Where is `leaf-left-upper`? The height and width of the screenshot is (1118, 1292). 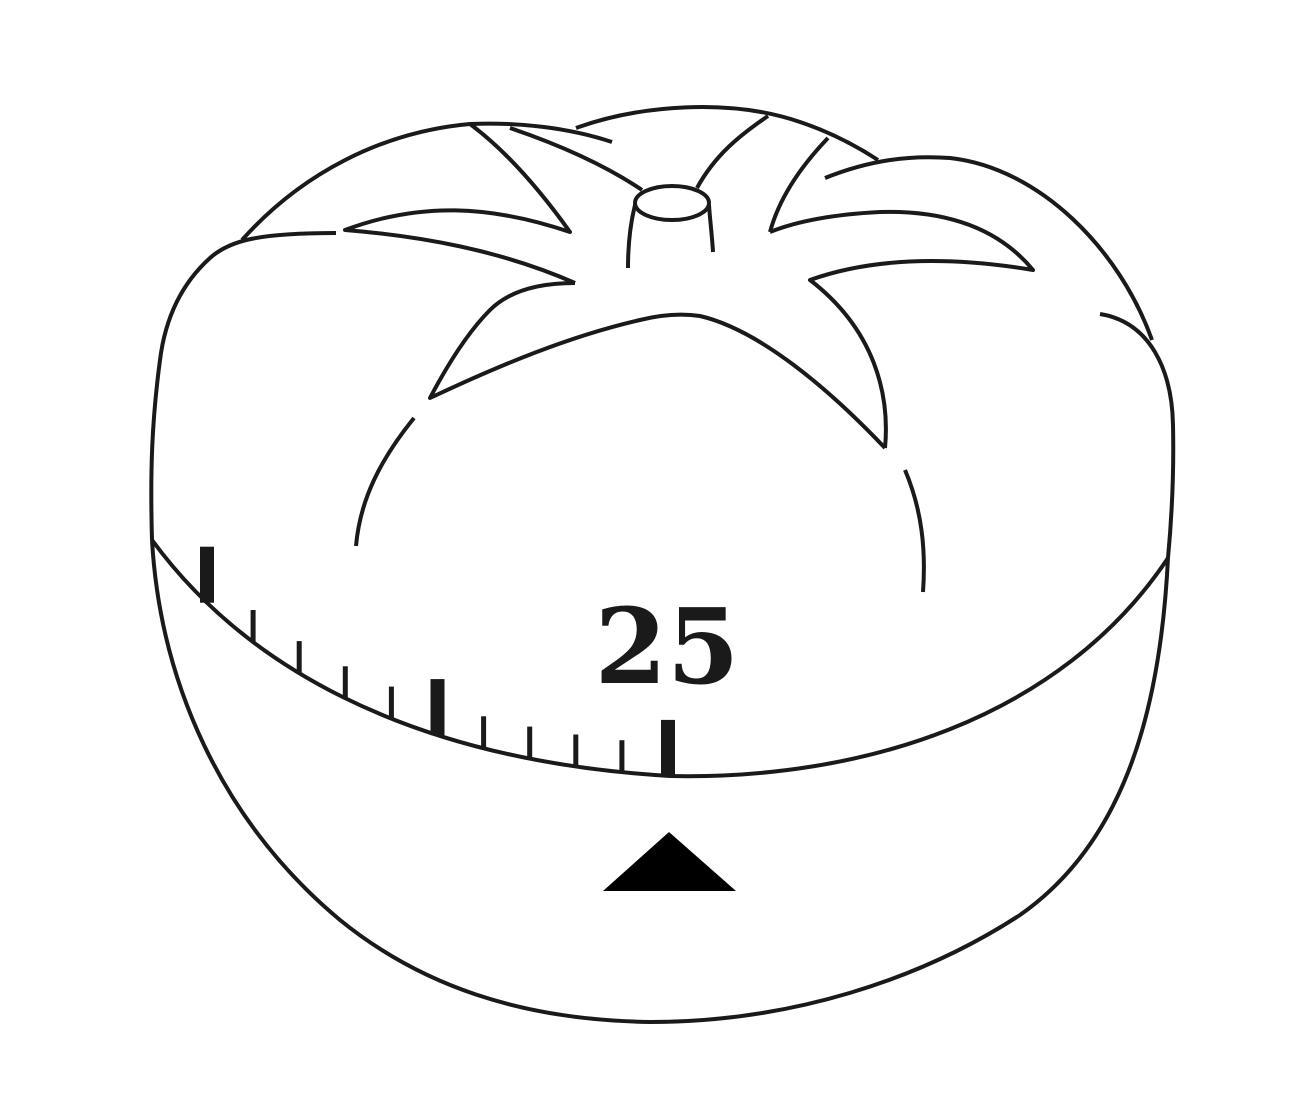
leaf-left-upper is located at coordinates (459, 203).